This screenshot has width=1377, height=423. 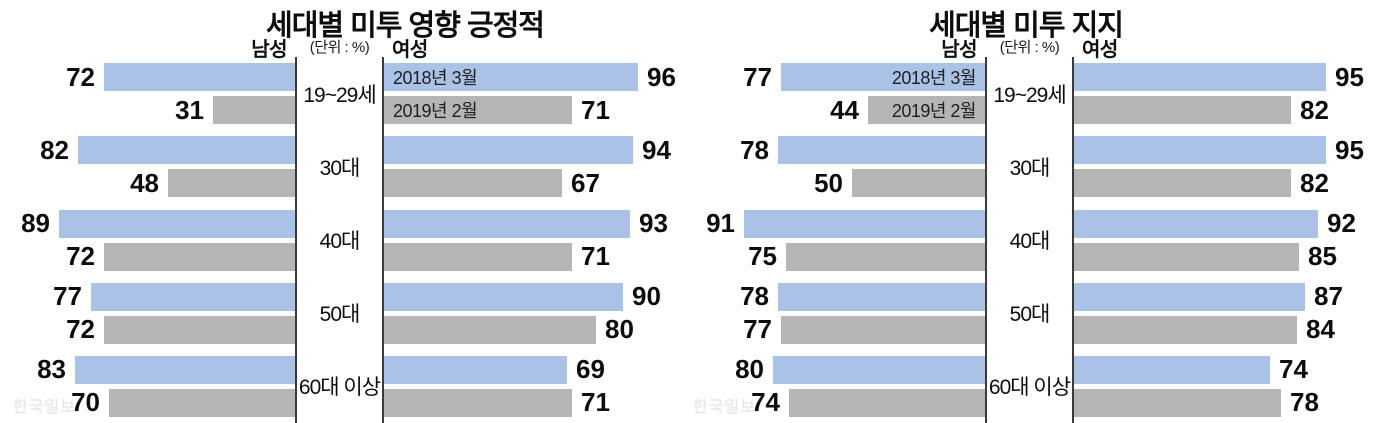 I want to click on age-group-row: 89 72 40대 93 71, so click(x=345, y=239).